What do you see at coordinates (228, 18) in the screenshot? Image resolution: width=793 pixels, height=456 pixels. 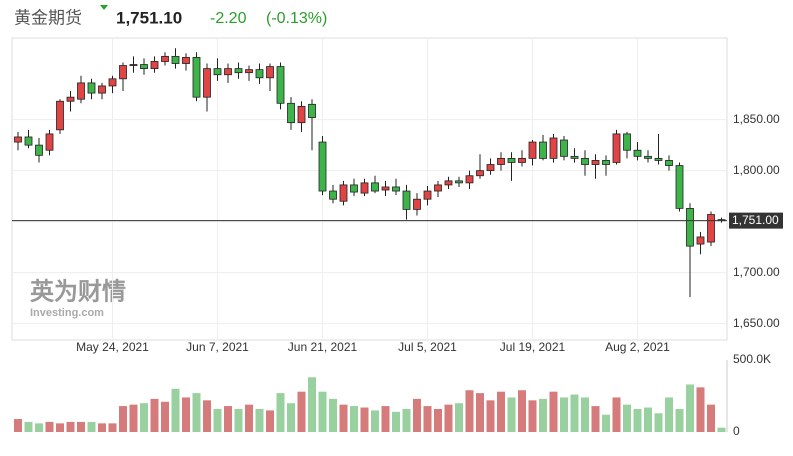 I see `price-change: -2.20` at bounding box center [228, 18].